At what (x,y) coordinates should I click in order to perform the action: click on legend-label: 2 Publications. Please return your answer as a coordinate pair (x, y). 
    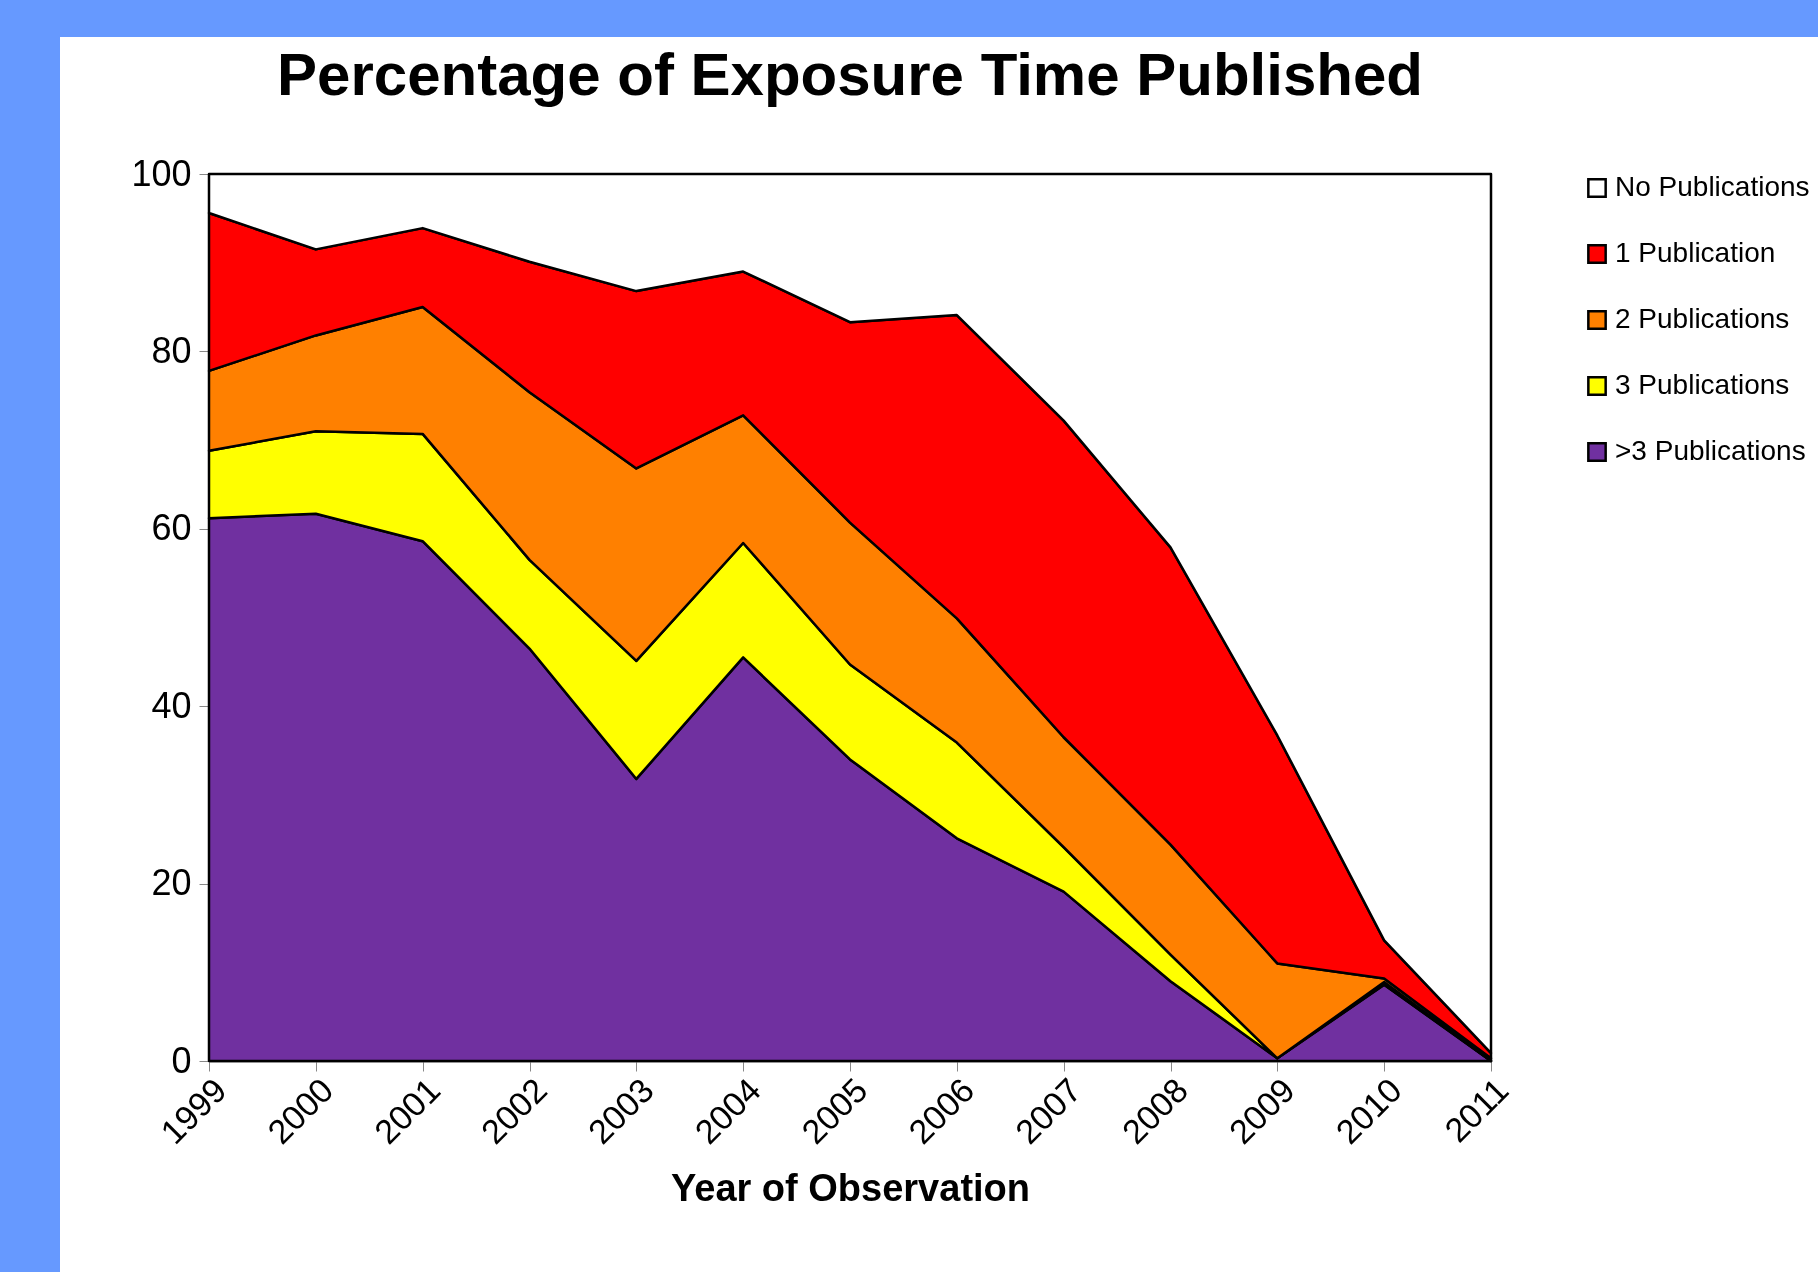
    Looking at the image, I should click on (1702, 318).